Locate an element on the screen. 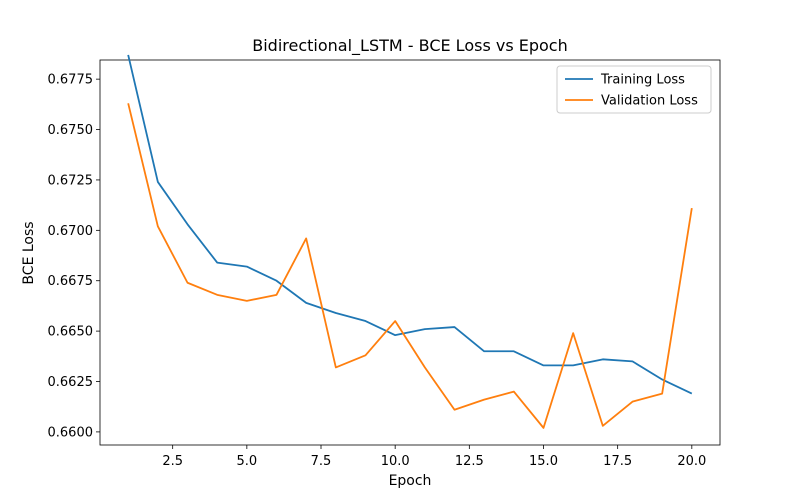  legend-label-validation-loss: Validation Loss is located at coordinates (649, 101).